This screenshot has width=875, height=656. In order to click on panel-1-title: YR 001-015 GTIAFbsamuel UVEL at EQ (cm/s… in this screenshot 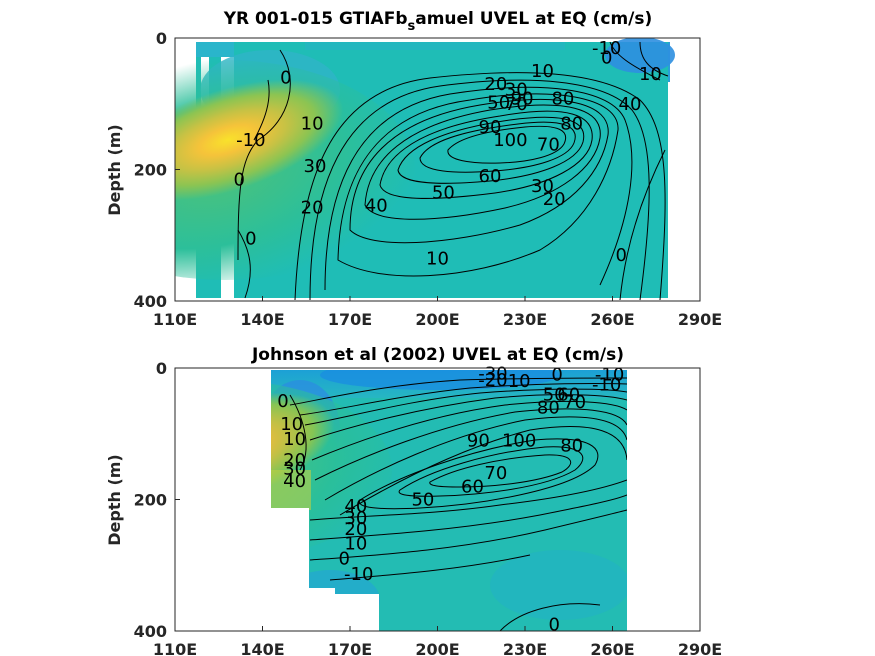, I will do `click(438, 21)`.